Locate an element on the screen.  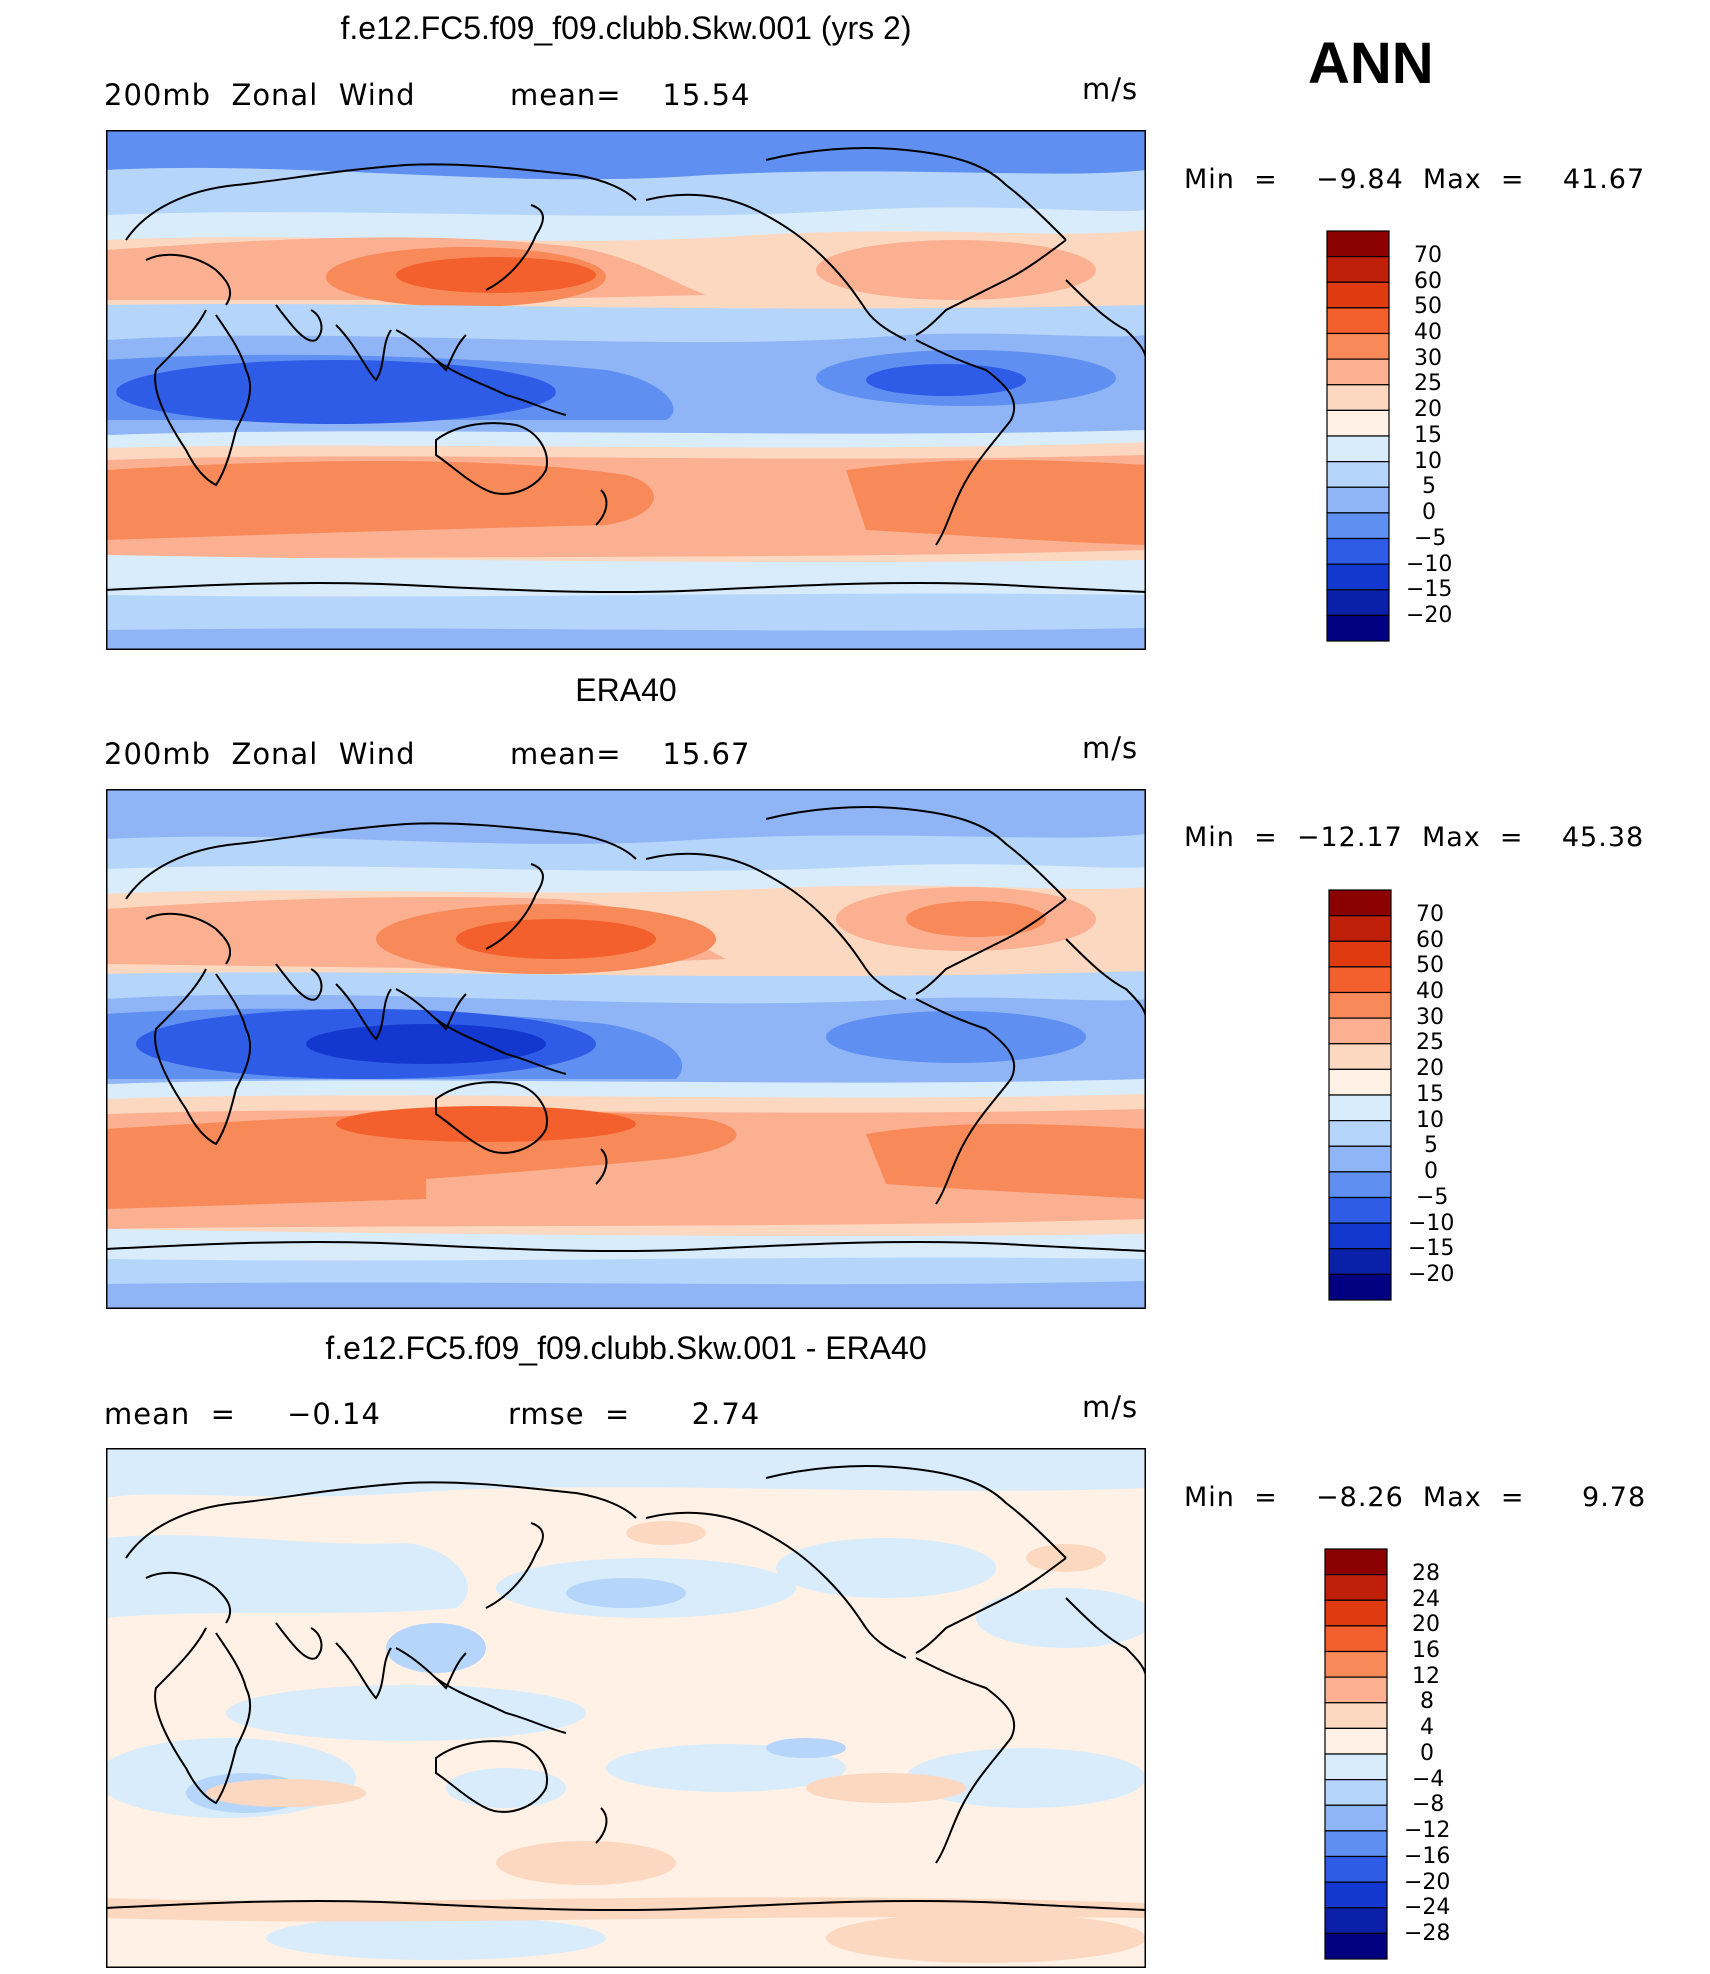
panel3-colorbar-label: −12 is located at coordinates (1427, 1830).